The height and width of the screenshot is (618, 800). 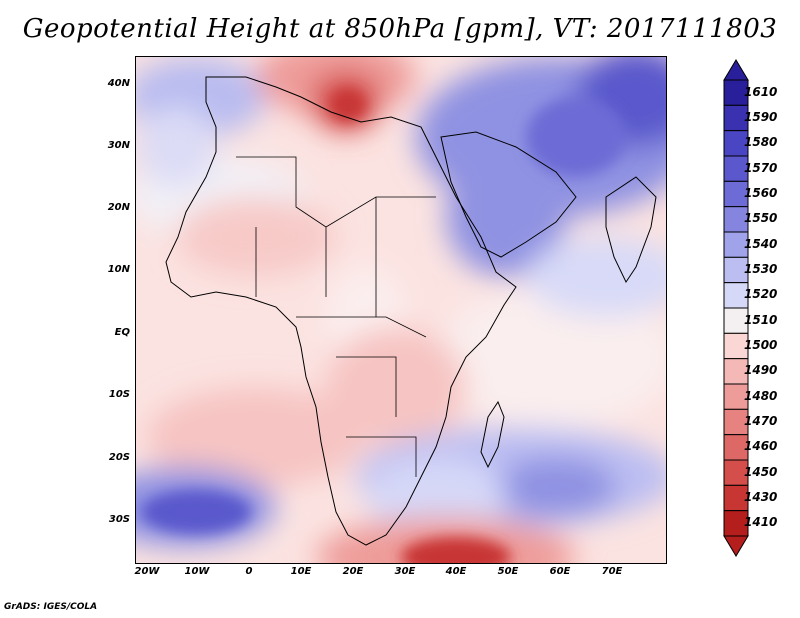 What do you see at coordinates (761, 193) in the screenshot?
I see `colorbar-level-label: 1560` at bounding box center [761, 193].